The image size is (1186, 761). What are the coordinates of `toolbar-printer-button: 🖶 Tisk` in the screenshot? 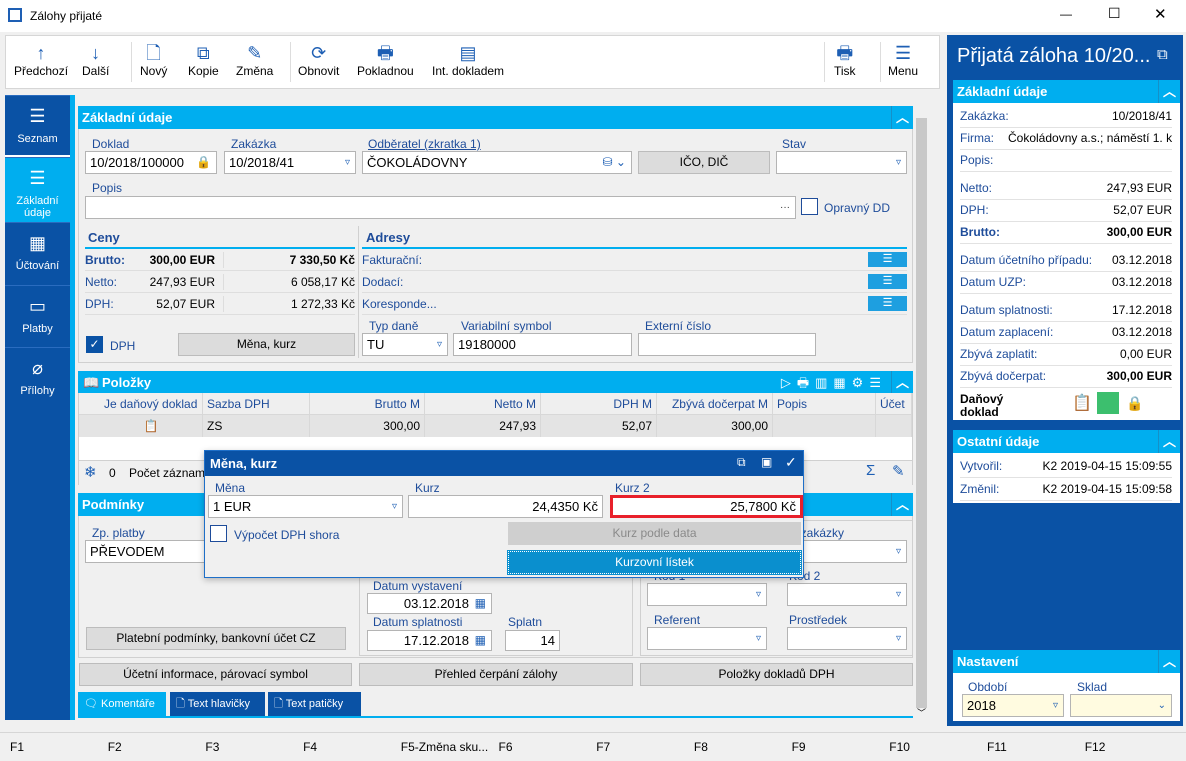 It's located at (845, 60).